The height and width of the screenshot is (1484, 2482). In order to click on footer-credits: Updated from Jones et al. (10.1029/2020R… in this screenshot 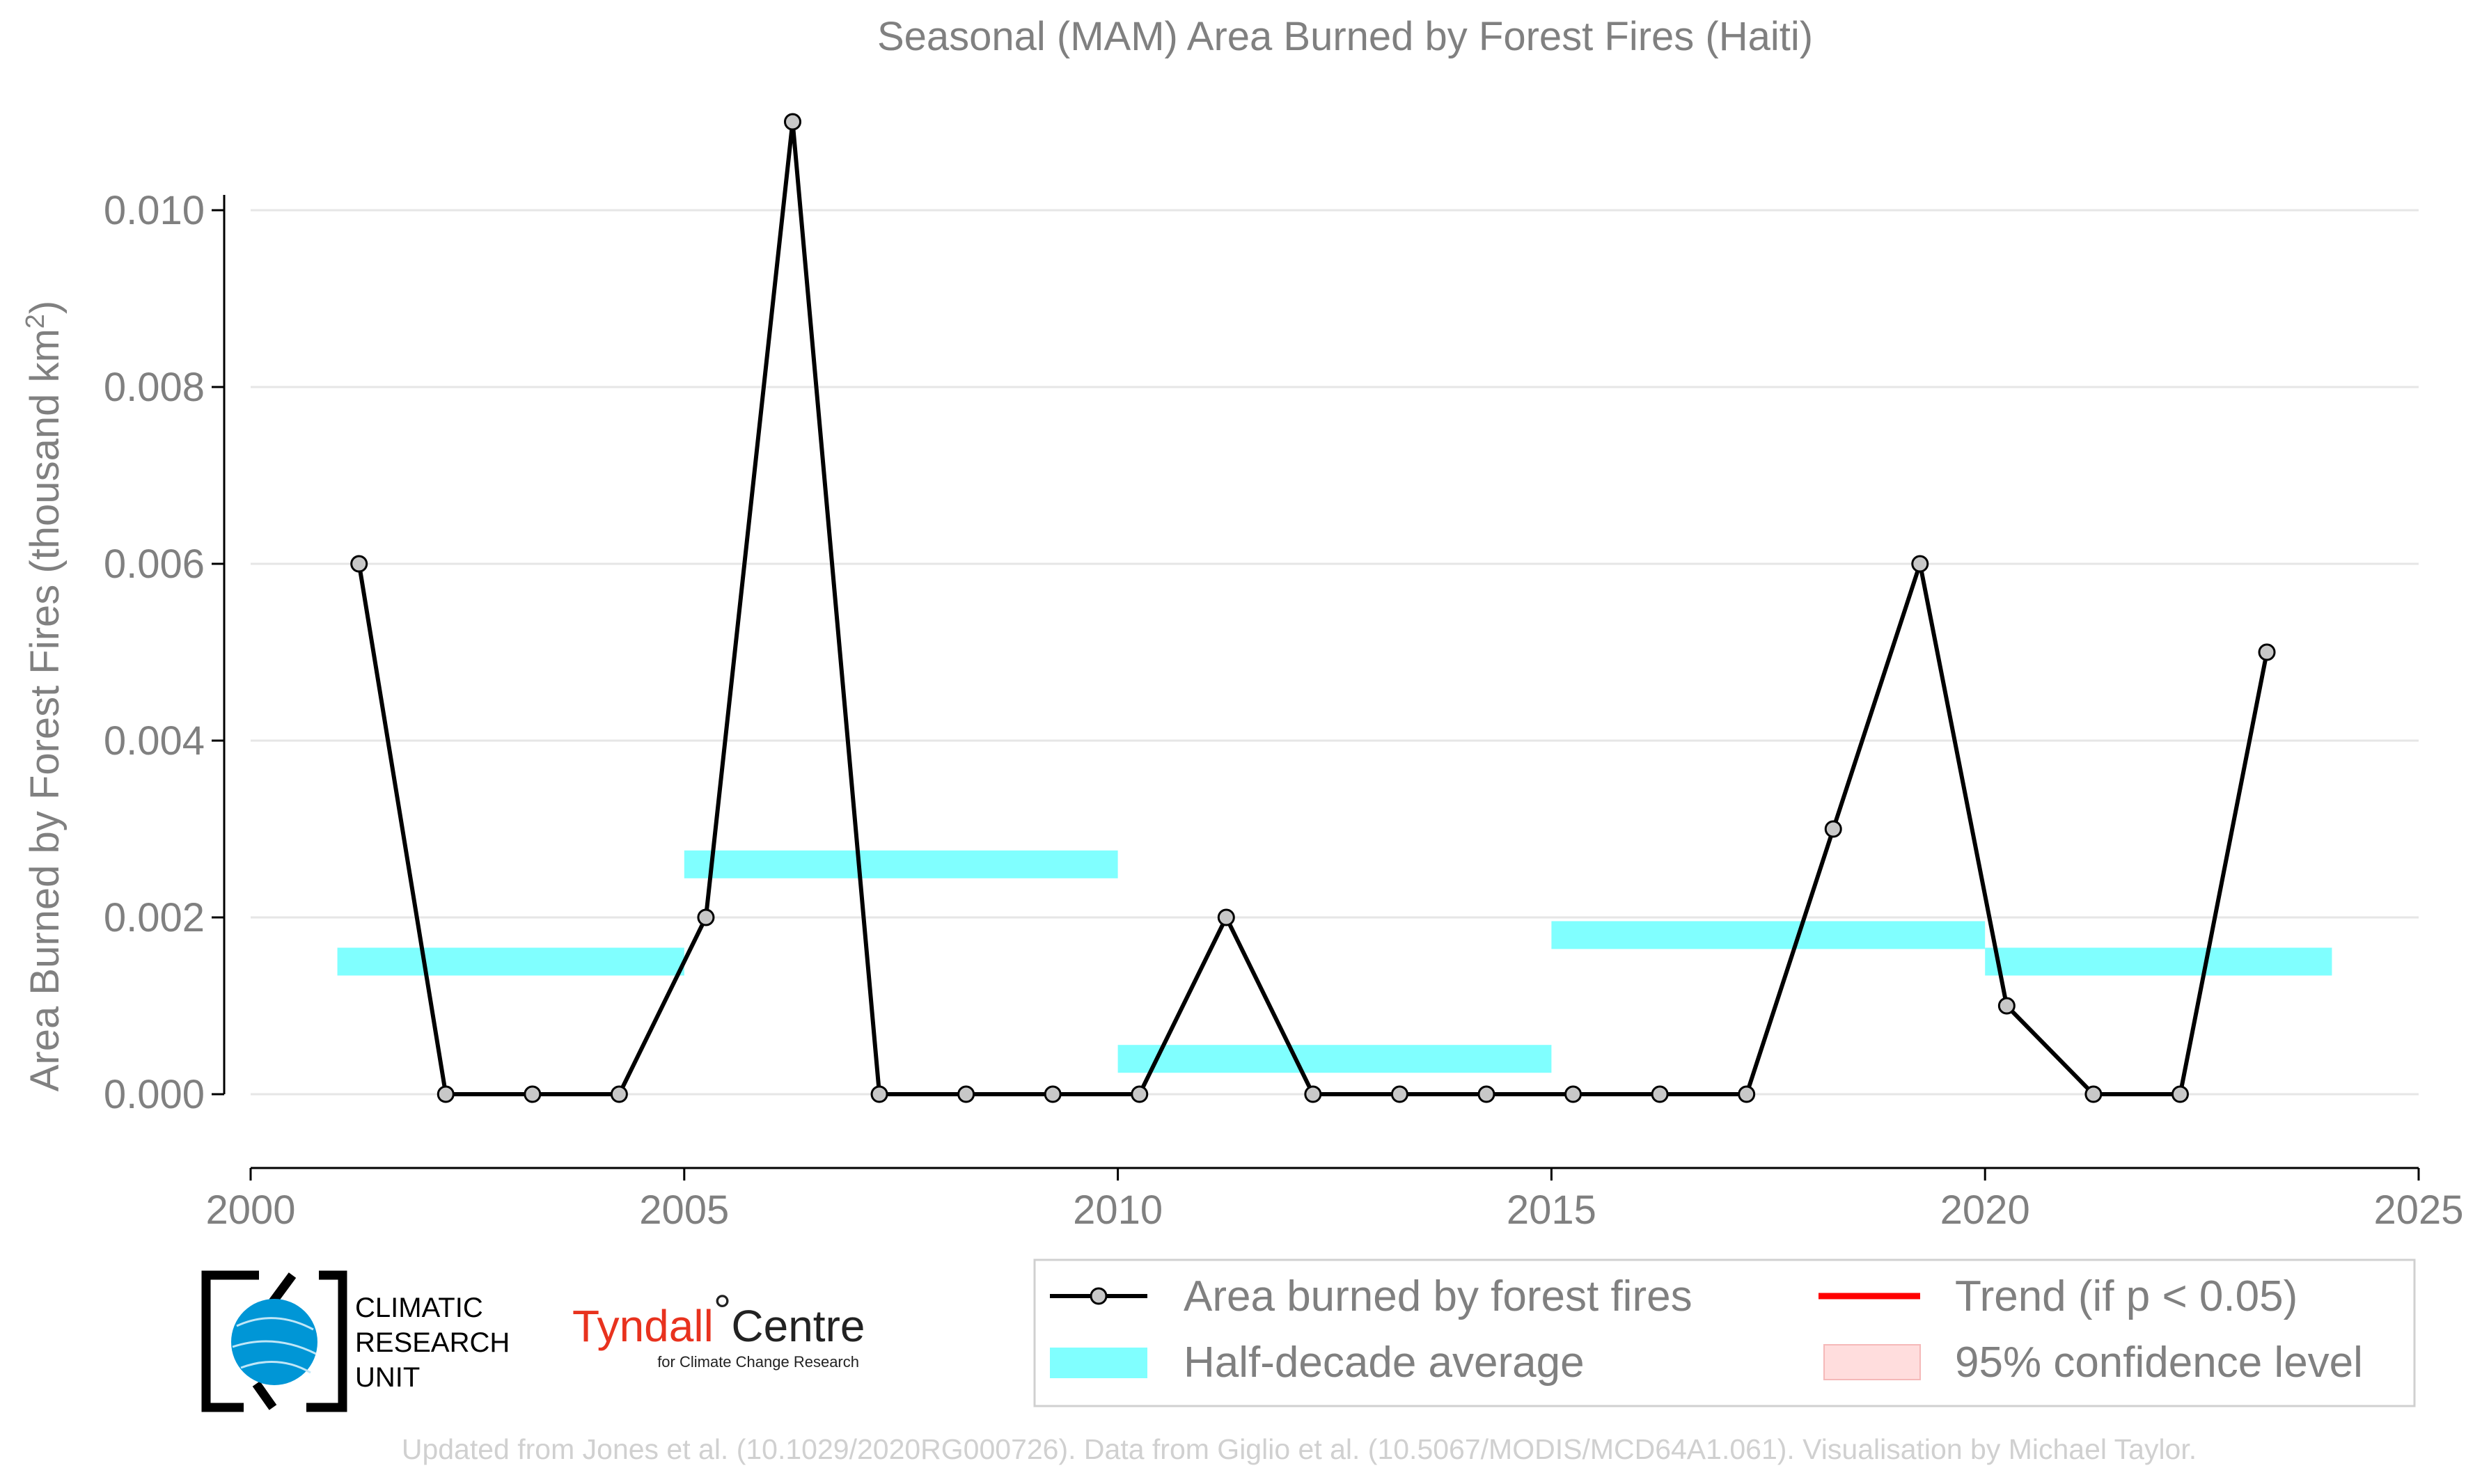, I will do `click(1299, 1449)`.